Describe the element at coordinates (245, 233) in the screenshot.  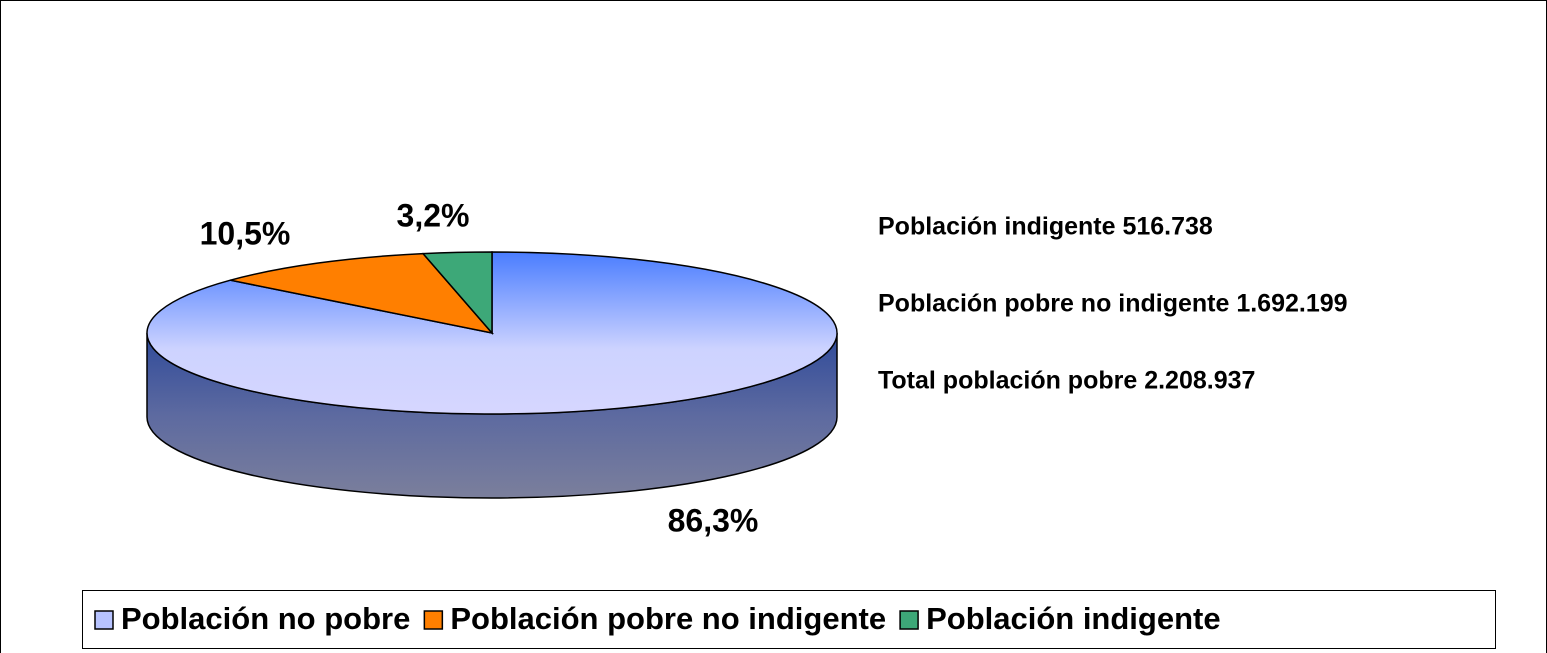
I see `data-label: 10,5%` at that location.